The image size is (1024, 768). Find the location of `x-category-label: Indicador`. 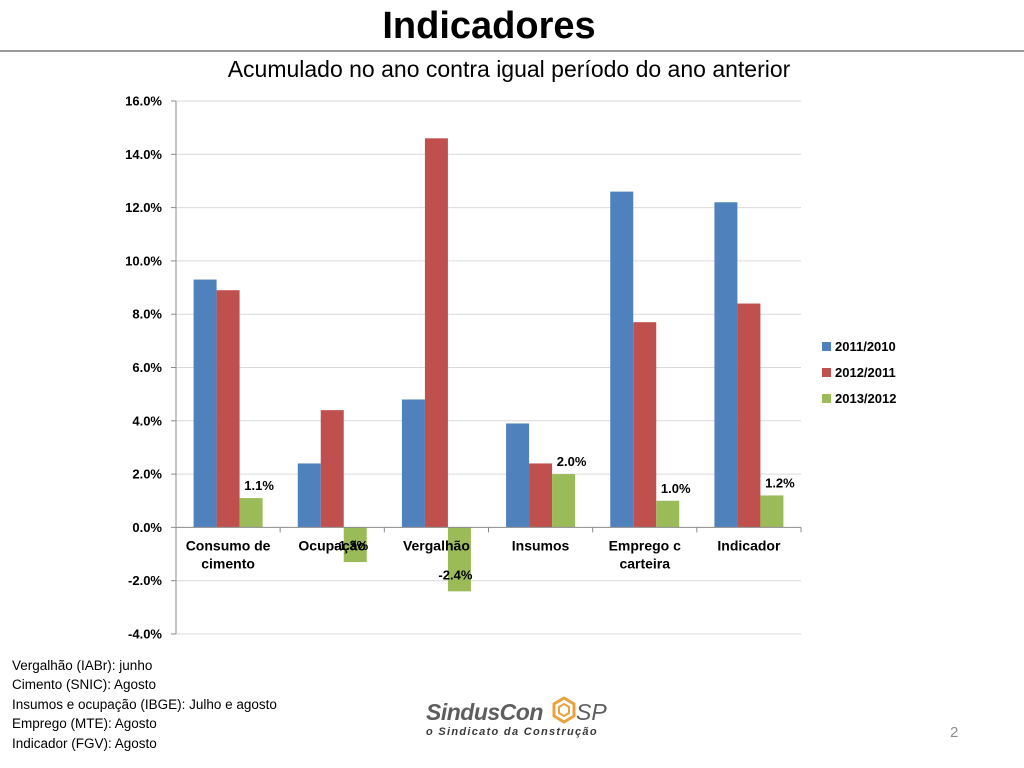

x-category-label: Indicador is located at coordinates (749, 545).